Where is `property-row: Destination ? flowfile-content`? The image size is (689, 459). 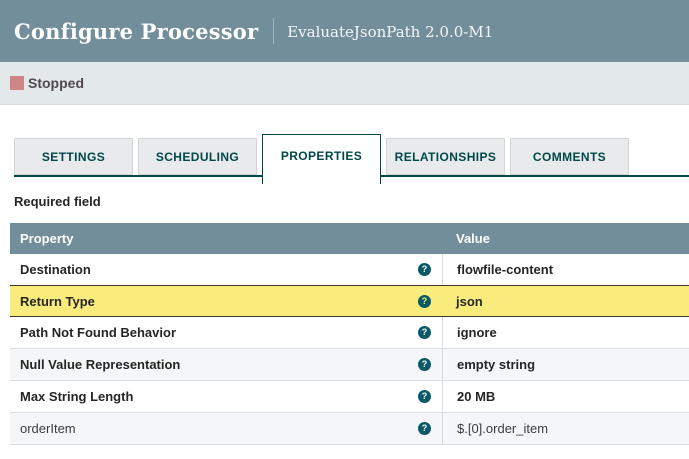
property-row: Destination ? flowfile-content is located at coordinates (349, 270).